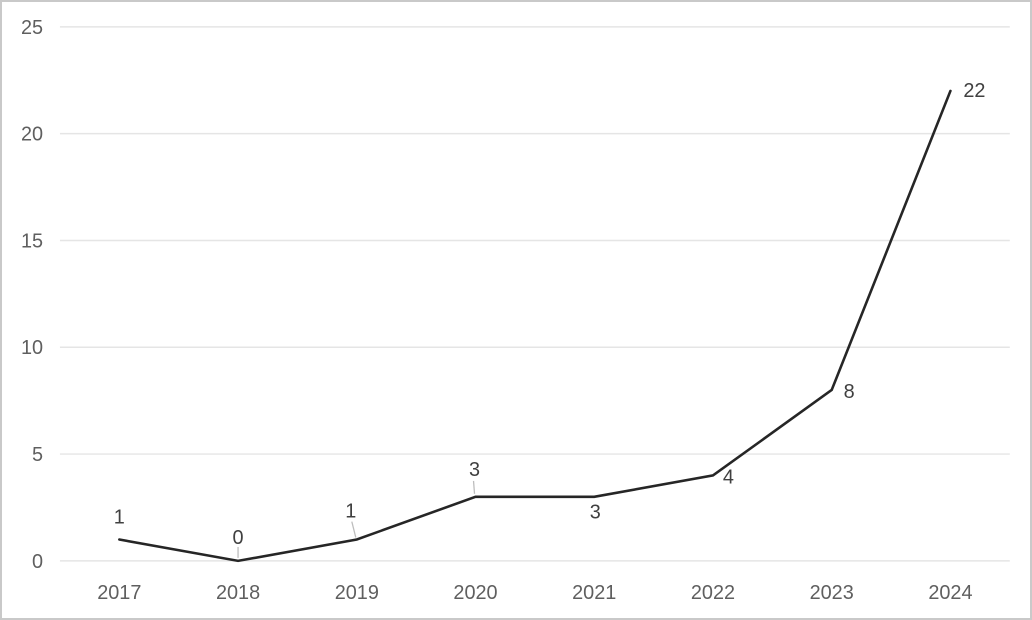 The width and height of the screenshot is (1032, 620). Describe the element at coordinates (32, 135) in the screenshot. I see `y-tick-label: 20` at that location.